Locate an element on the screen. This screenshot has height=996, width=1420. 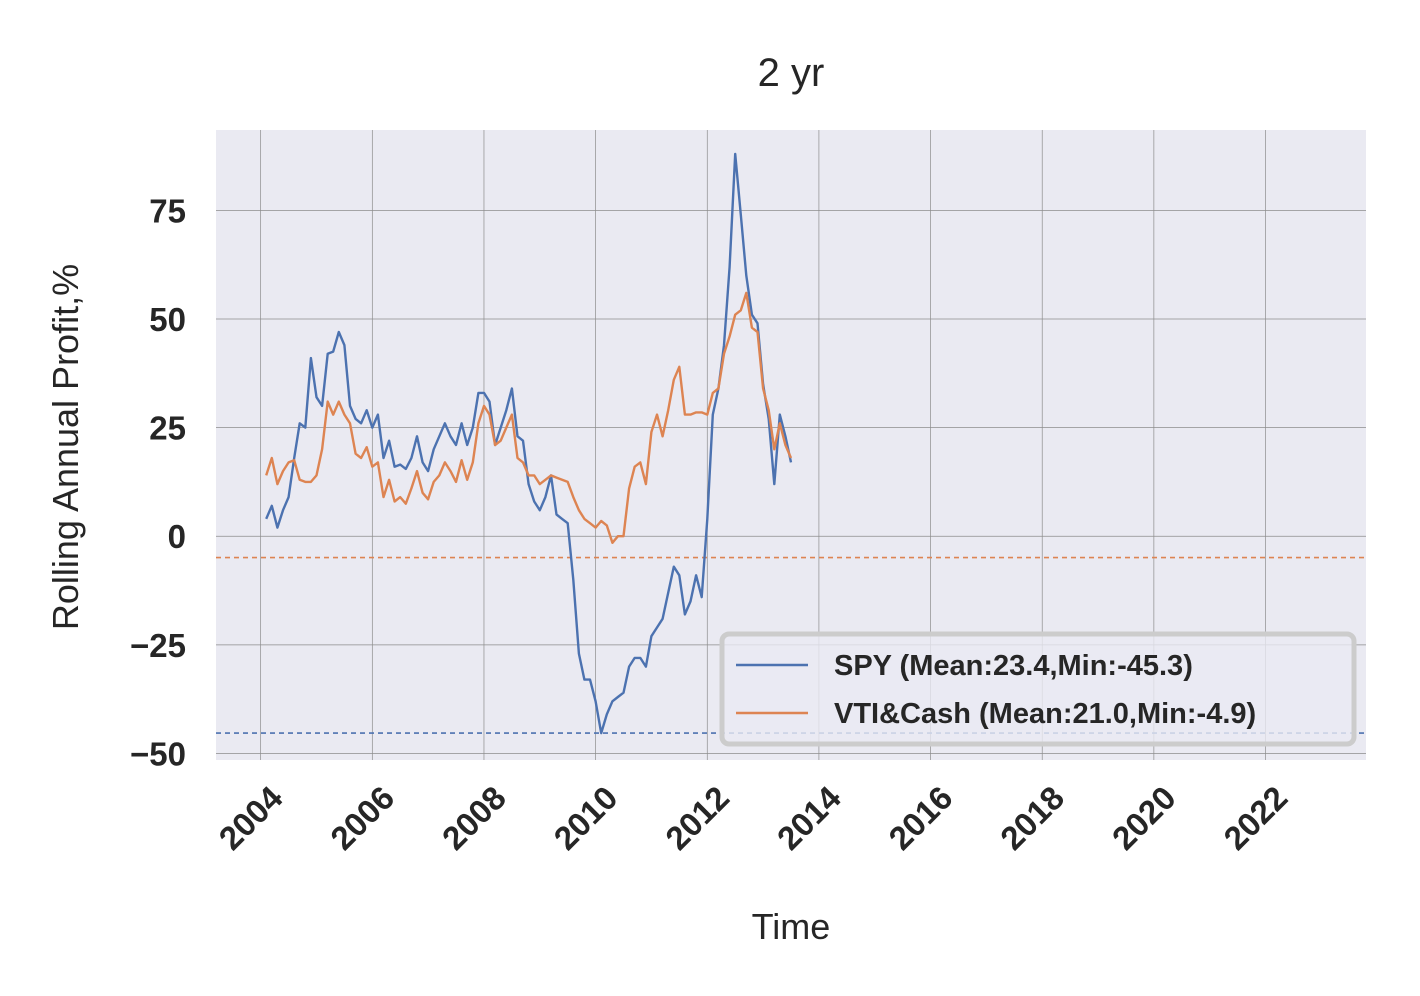
x-tick-label: 2020 is located at coordinates (1144, 818).